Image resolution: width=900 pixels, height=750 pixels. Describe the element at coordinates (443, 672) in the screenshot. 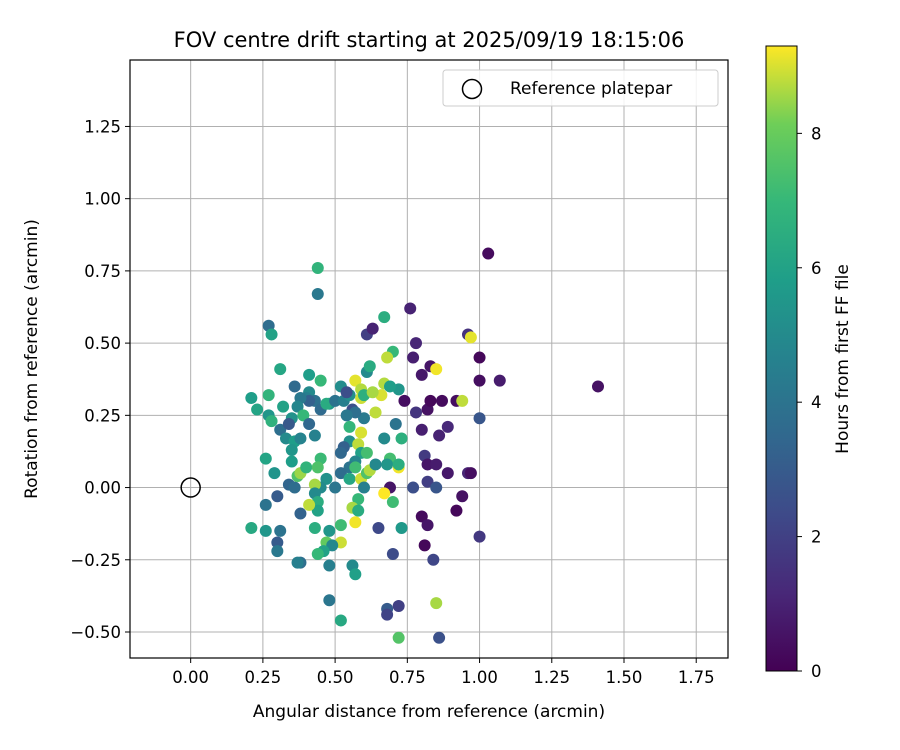

I see `x-axis-ticks: 0.00 0.25 0.50 0.75 1.00 1.25 1.50 1.75` at that location.